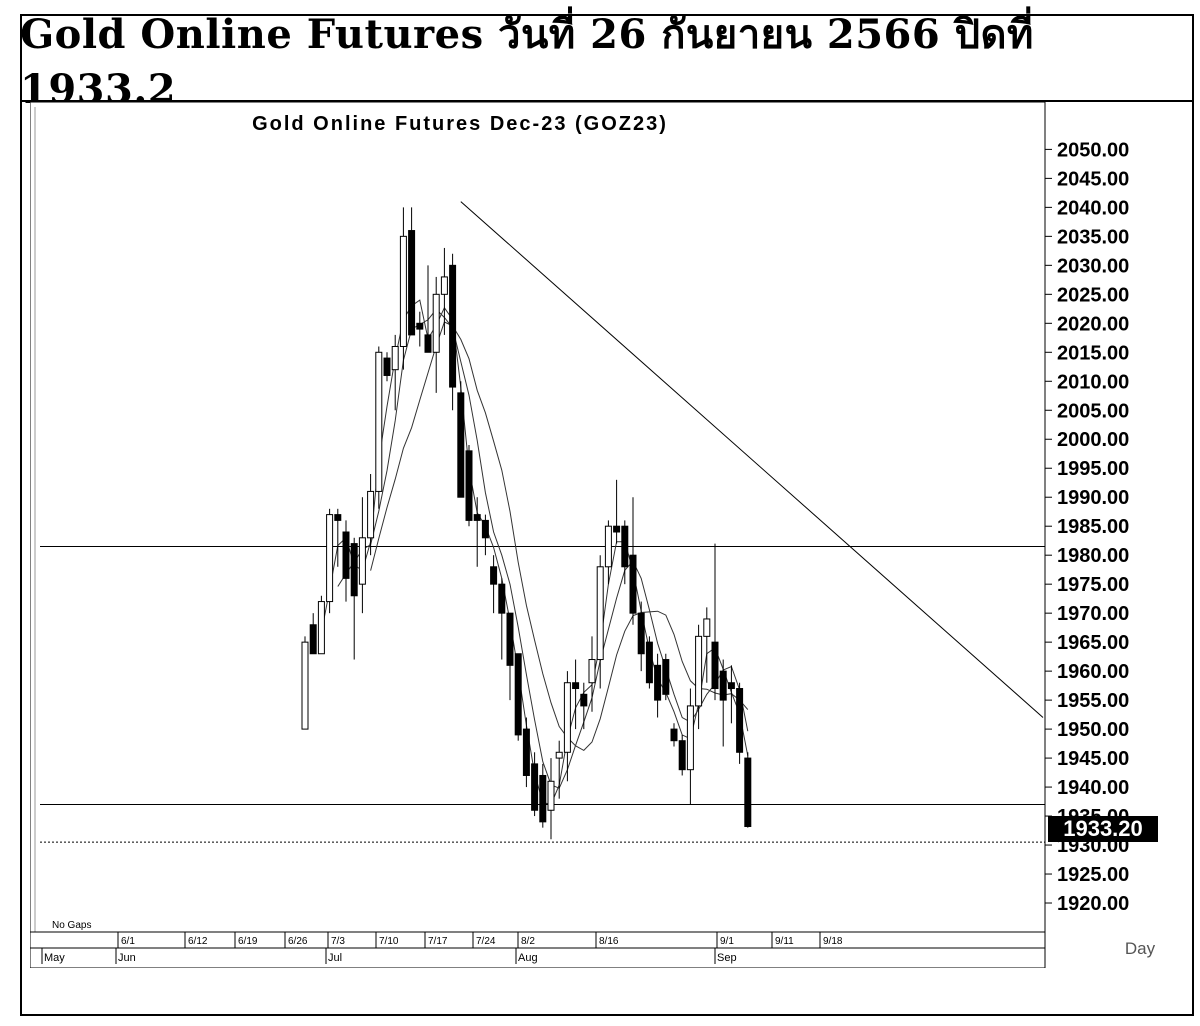 Image resolution: width=1200 pixels, height=1026 pixels. I want to click on moving-average-line, so click(559, 536).